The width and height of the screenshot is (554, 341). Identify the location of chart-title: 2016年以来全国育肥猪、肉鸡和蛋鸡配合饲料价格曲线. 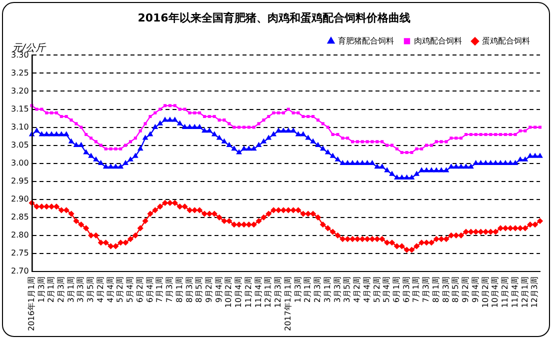
(274, 17).